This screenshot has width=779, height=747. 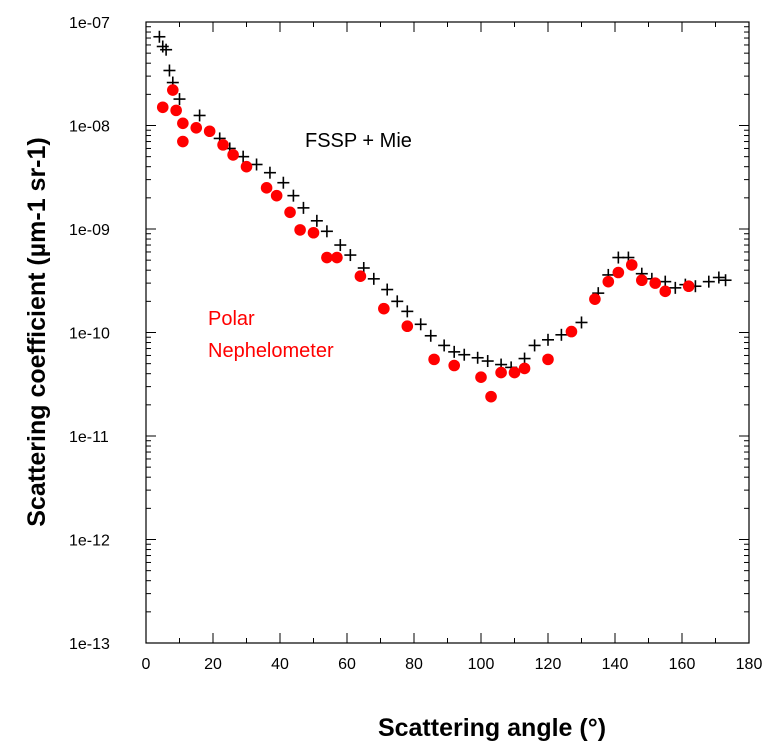 What do you see at coordinates (231, 319) in the screenshot?
I see `annotation-polar: Polar` at bounding box center [231, 319].